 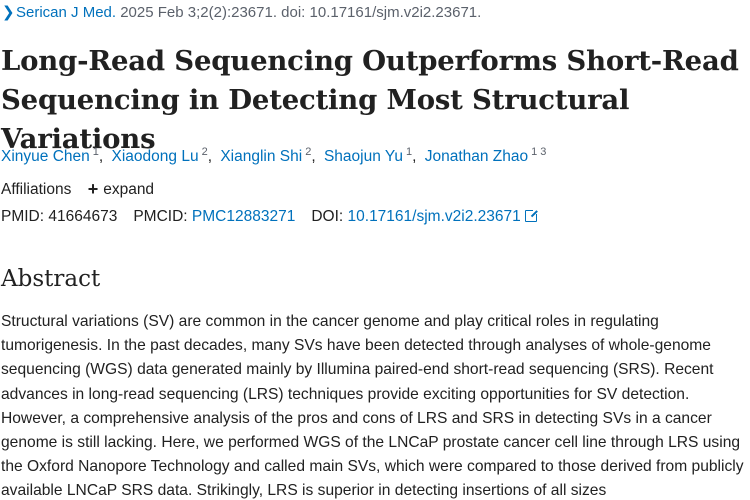 I want to click on pmid-label: PMID:, so click(x=23, y=216).